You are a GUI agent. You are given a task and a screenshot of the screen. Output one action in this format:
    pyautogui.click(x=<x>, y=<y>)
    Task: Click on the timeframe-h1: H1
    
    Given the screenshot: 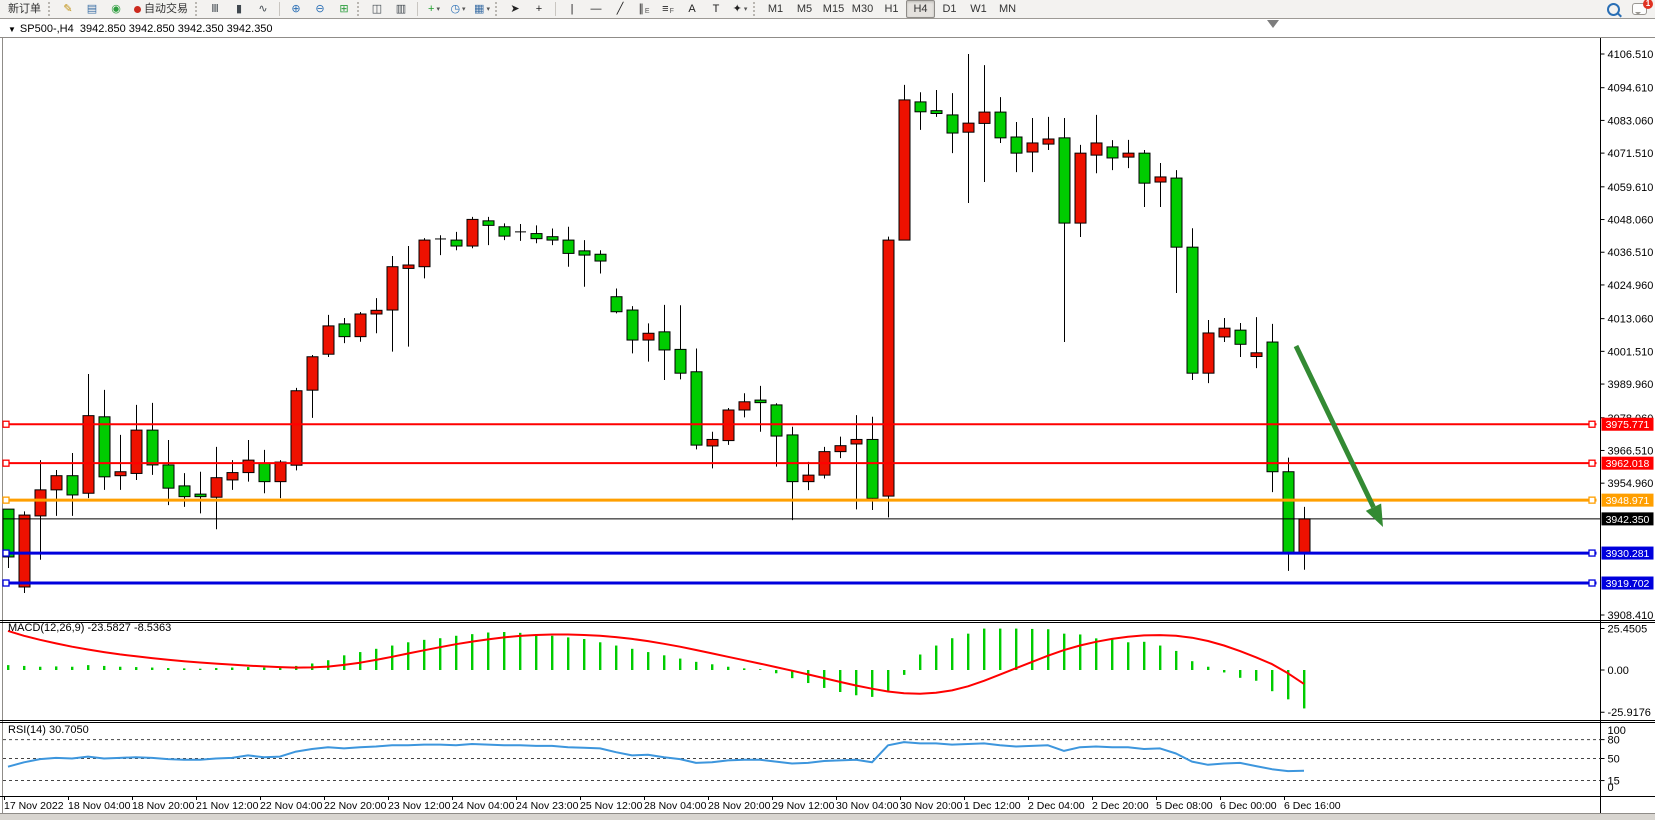 What is the action you would take?
    pyautogui.click(x=891, y=9)
    